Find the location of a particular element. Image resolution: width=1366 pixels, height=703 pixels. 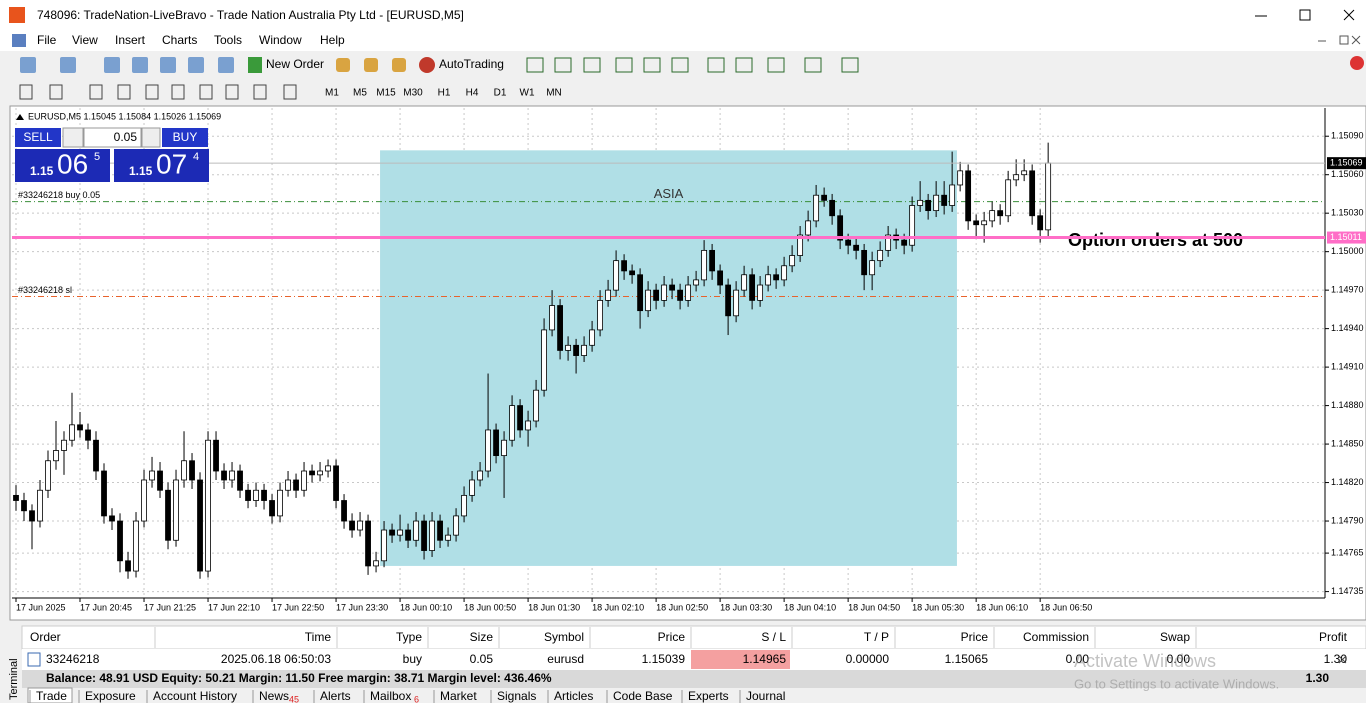

column-header: Symbol is located at coordinates (564, 637).